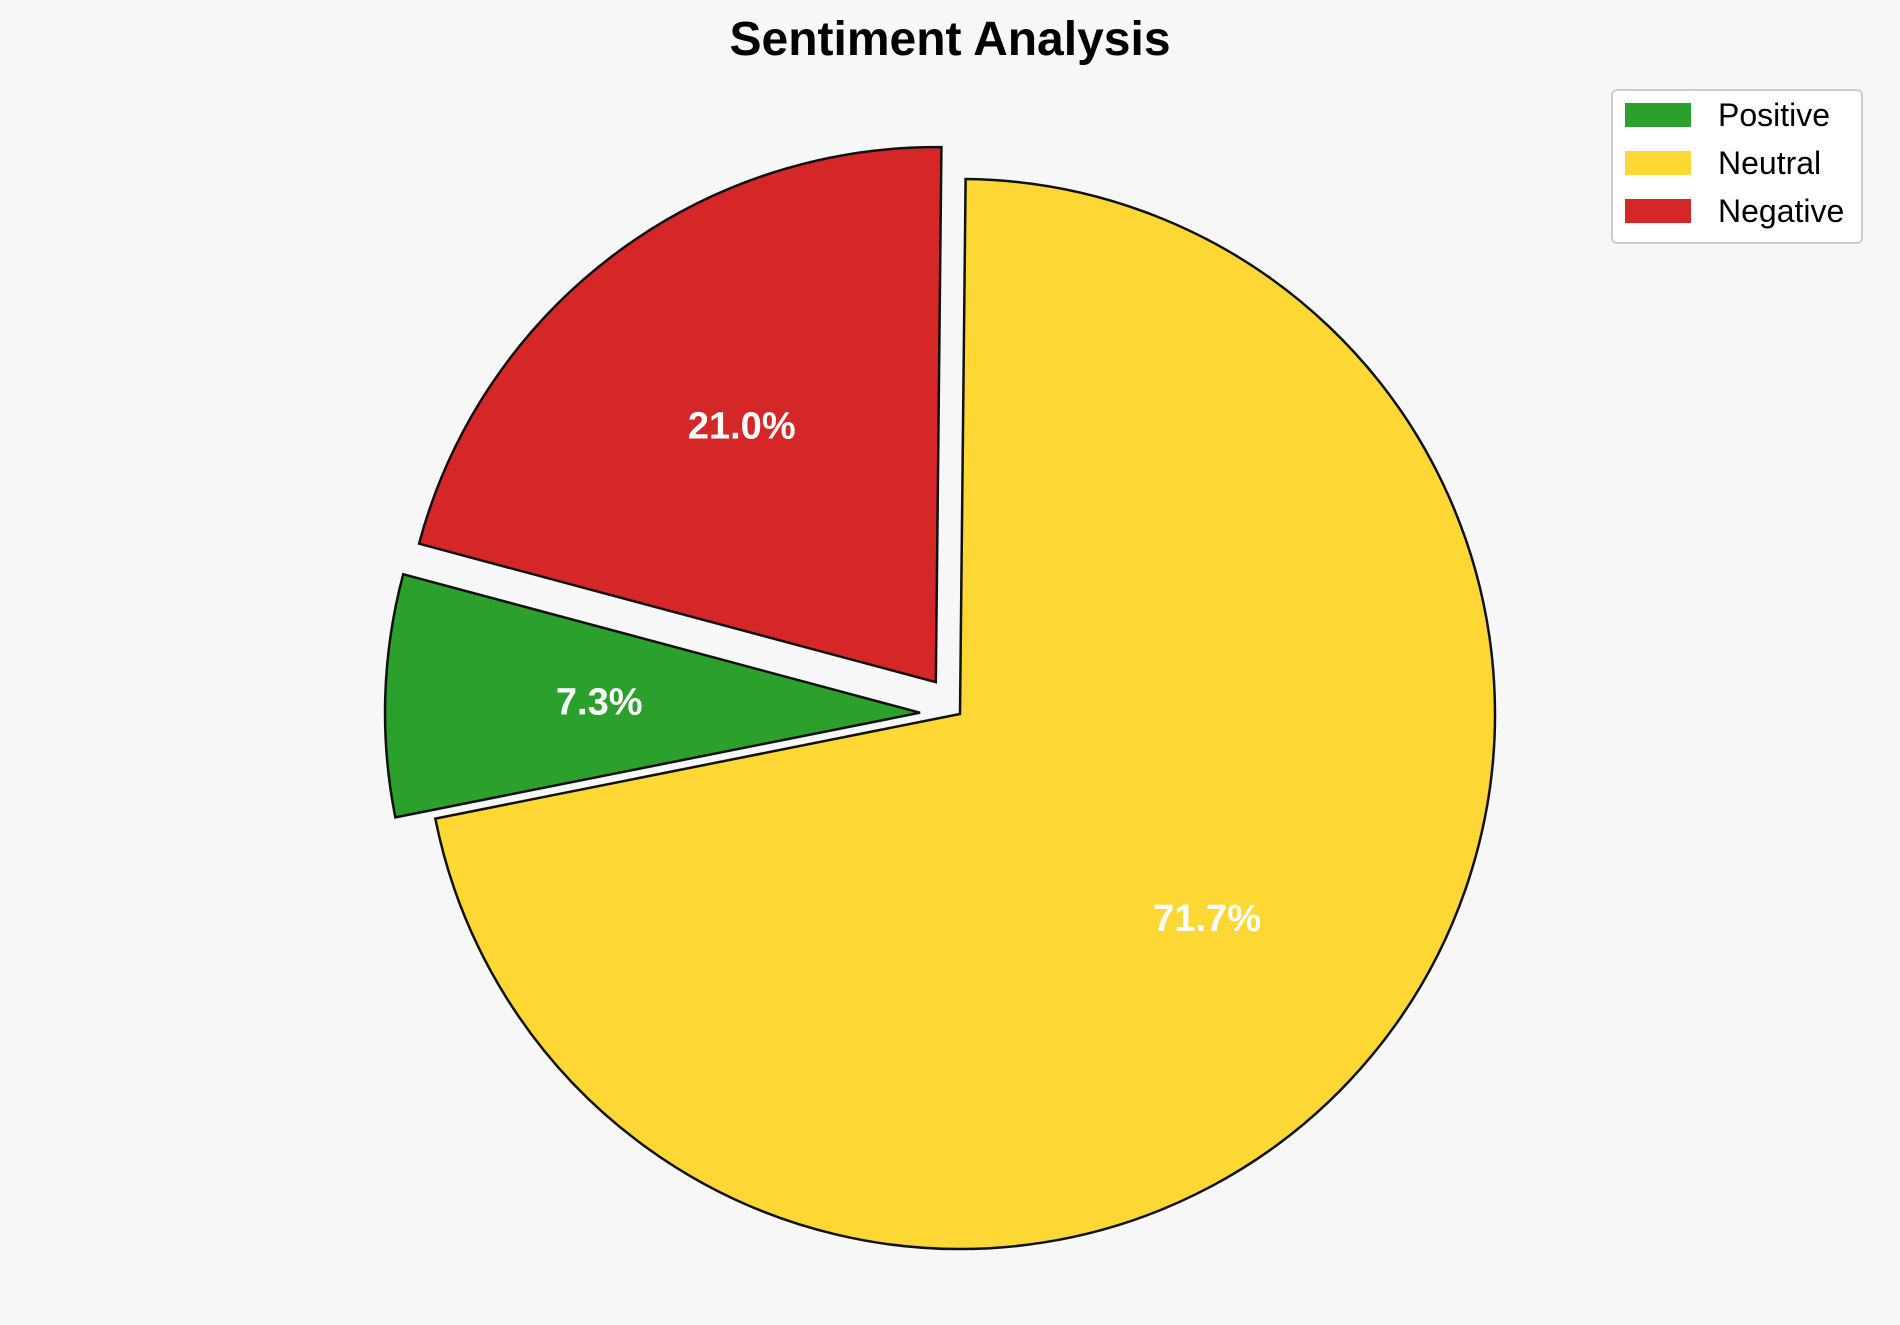  What do you see at coordinates (1774, 115) in the screenshot?
I see `legend-label-positive: Positive` at bounding box center [1774, 115].